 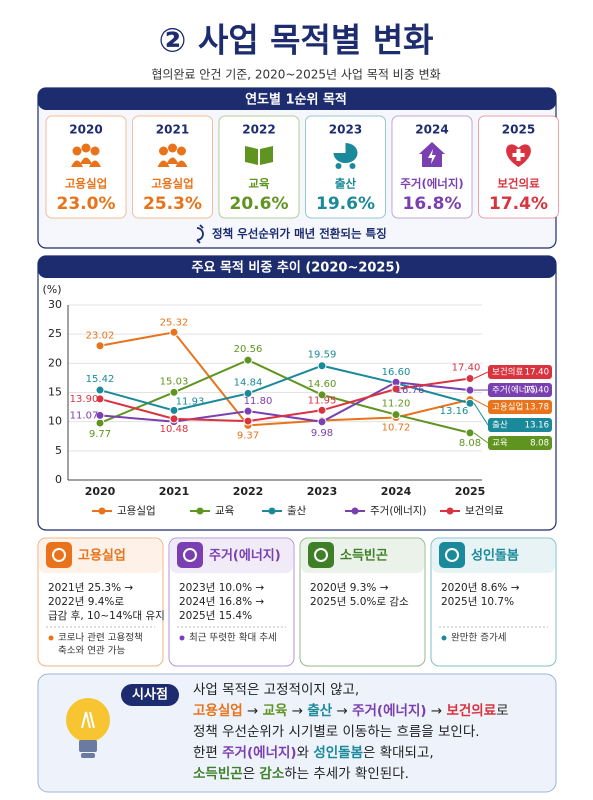 I want to click on end-label-value: 17.40, so click(x=537, y=373).